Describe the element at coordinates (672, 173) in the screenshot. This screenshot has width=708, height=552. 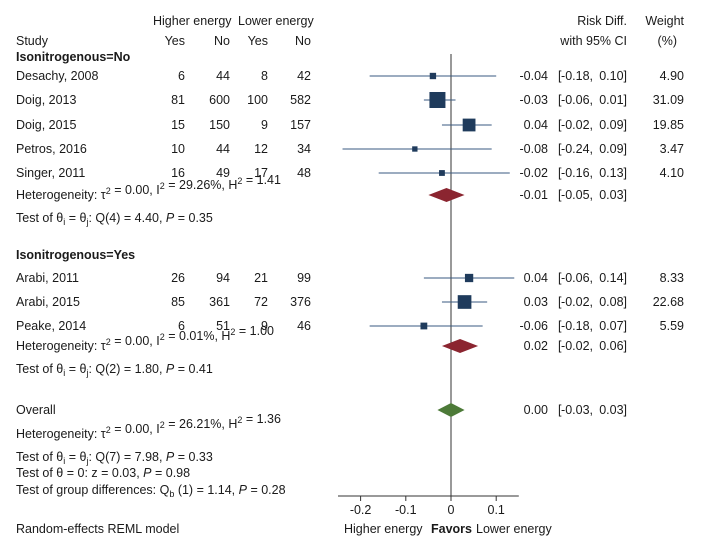
I see `study-weight: 4.10` at that location.